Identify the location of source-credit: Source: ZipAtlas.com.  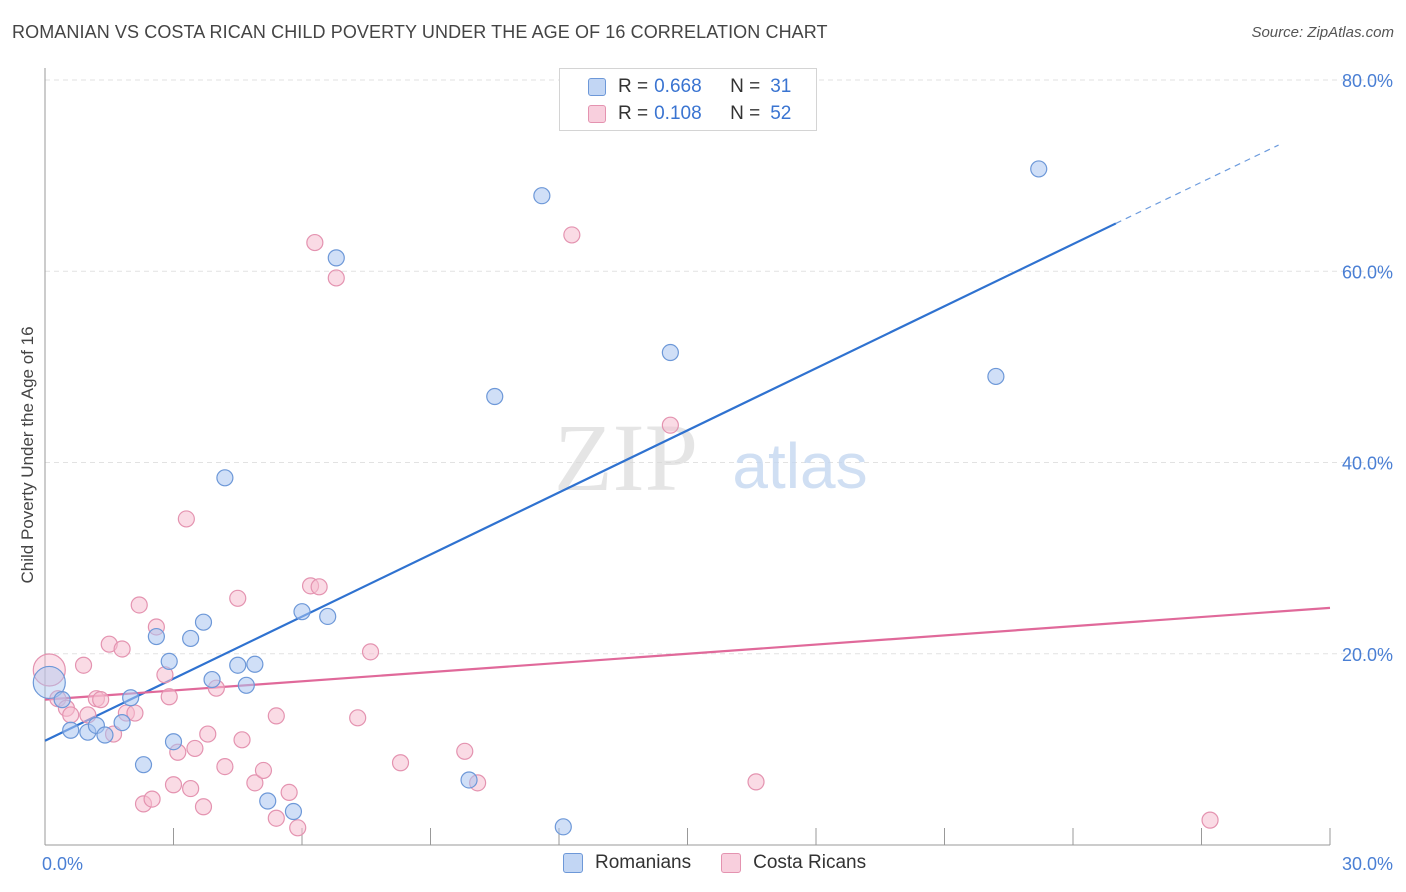
(1322, 32).